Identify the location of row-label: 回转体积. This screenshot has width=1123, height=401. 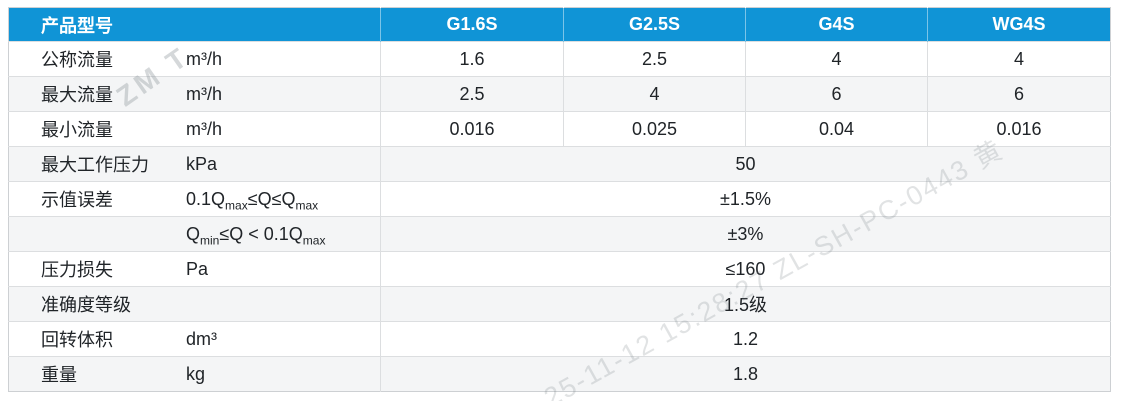
(77, 340).